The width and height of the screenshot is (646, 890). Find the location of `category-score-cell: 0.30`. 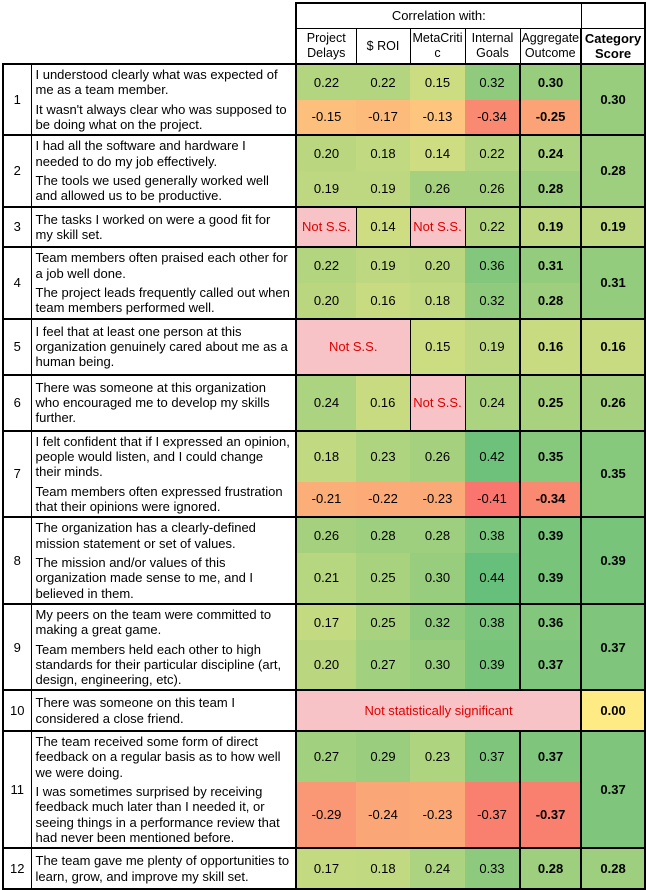

category-score-cell: 0.30 is located at coordinates (613, 99).